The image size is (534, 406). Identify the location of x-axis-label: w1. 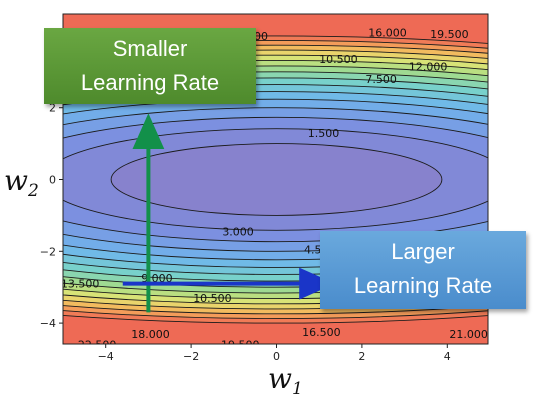
(285, 380).